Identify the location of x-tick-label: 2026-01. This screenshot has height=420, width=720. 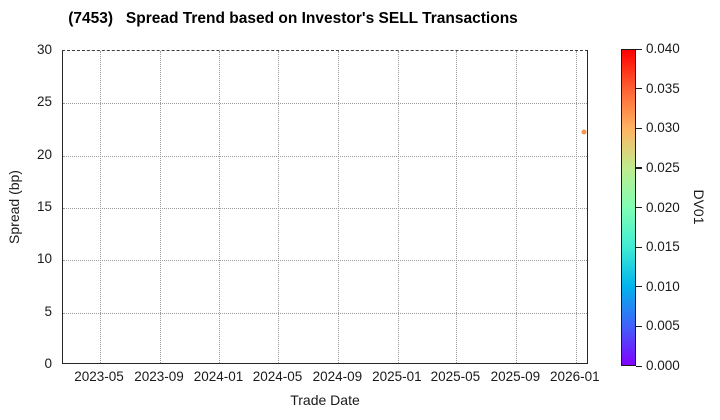
(575, 376).